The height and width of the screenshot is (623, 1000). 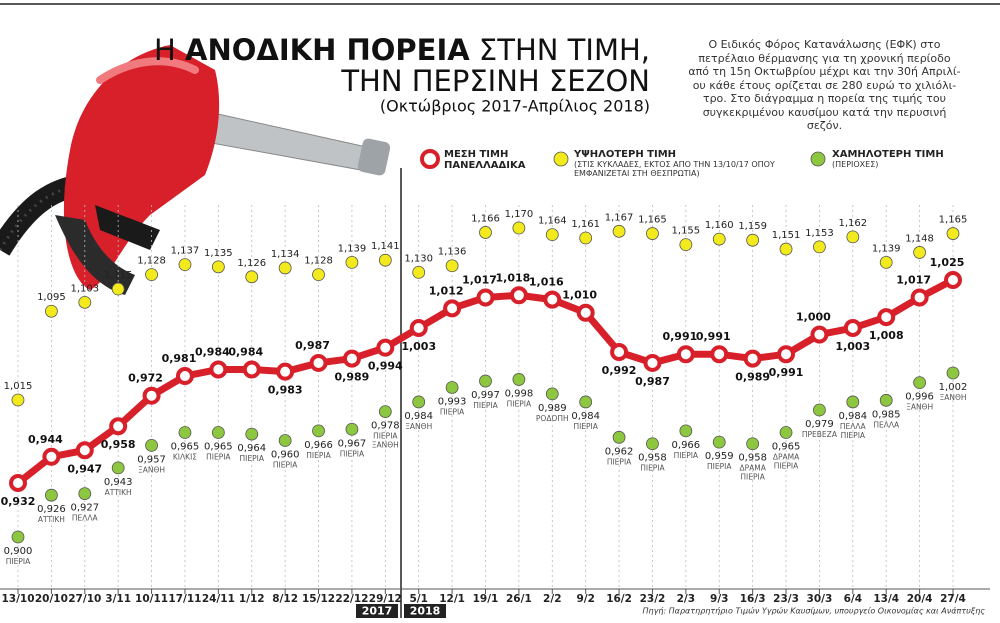 I want to click on lowest-value-label: 0,960, so click(x=285, y=455).